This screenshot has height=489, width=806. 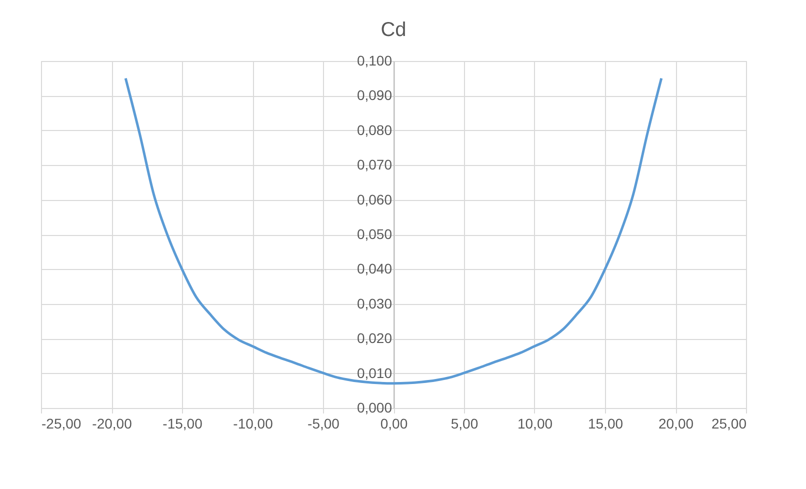 I want to click on x-tick-label: 10,00, so click(x=535, y=424).